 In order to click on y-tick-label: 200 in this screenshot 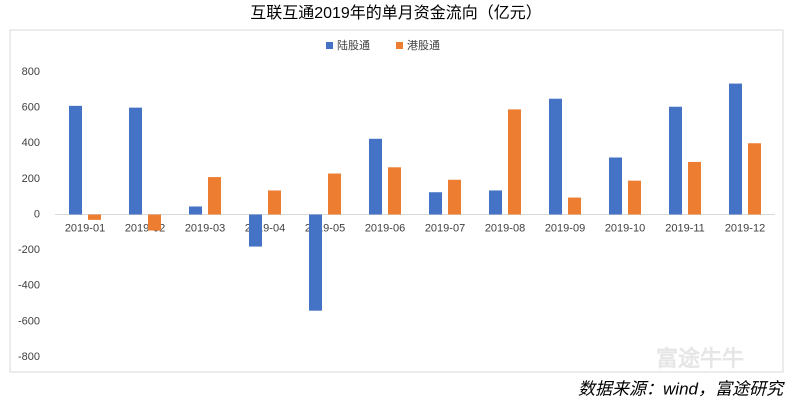, I will do `click(31, 179)`.